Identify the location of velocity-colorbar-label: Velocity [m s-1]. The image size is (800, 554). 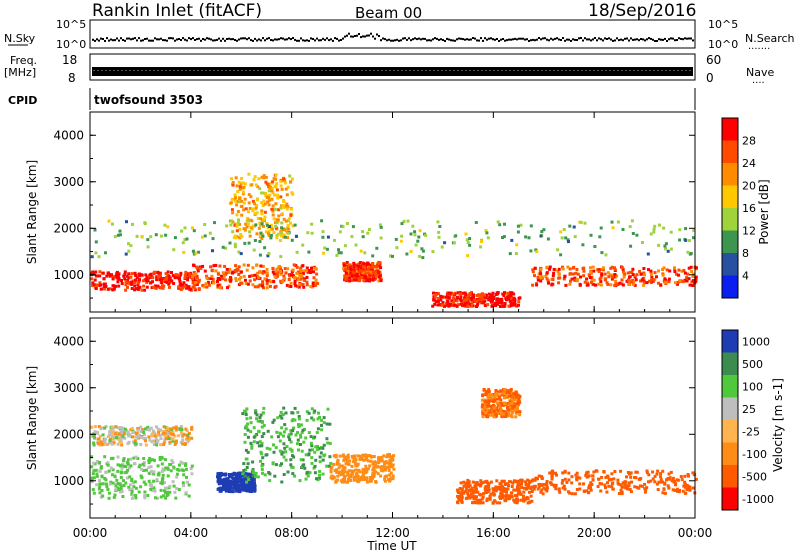
(778, 425).